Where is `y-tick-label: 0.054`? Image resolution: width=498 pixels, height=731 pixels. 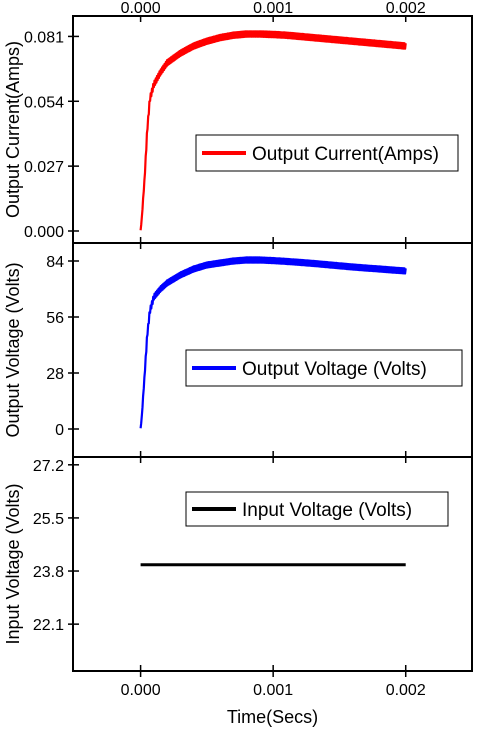
y-tick-label: 0.054 is located at coordinates (44, 102).